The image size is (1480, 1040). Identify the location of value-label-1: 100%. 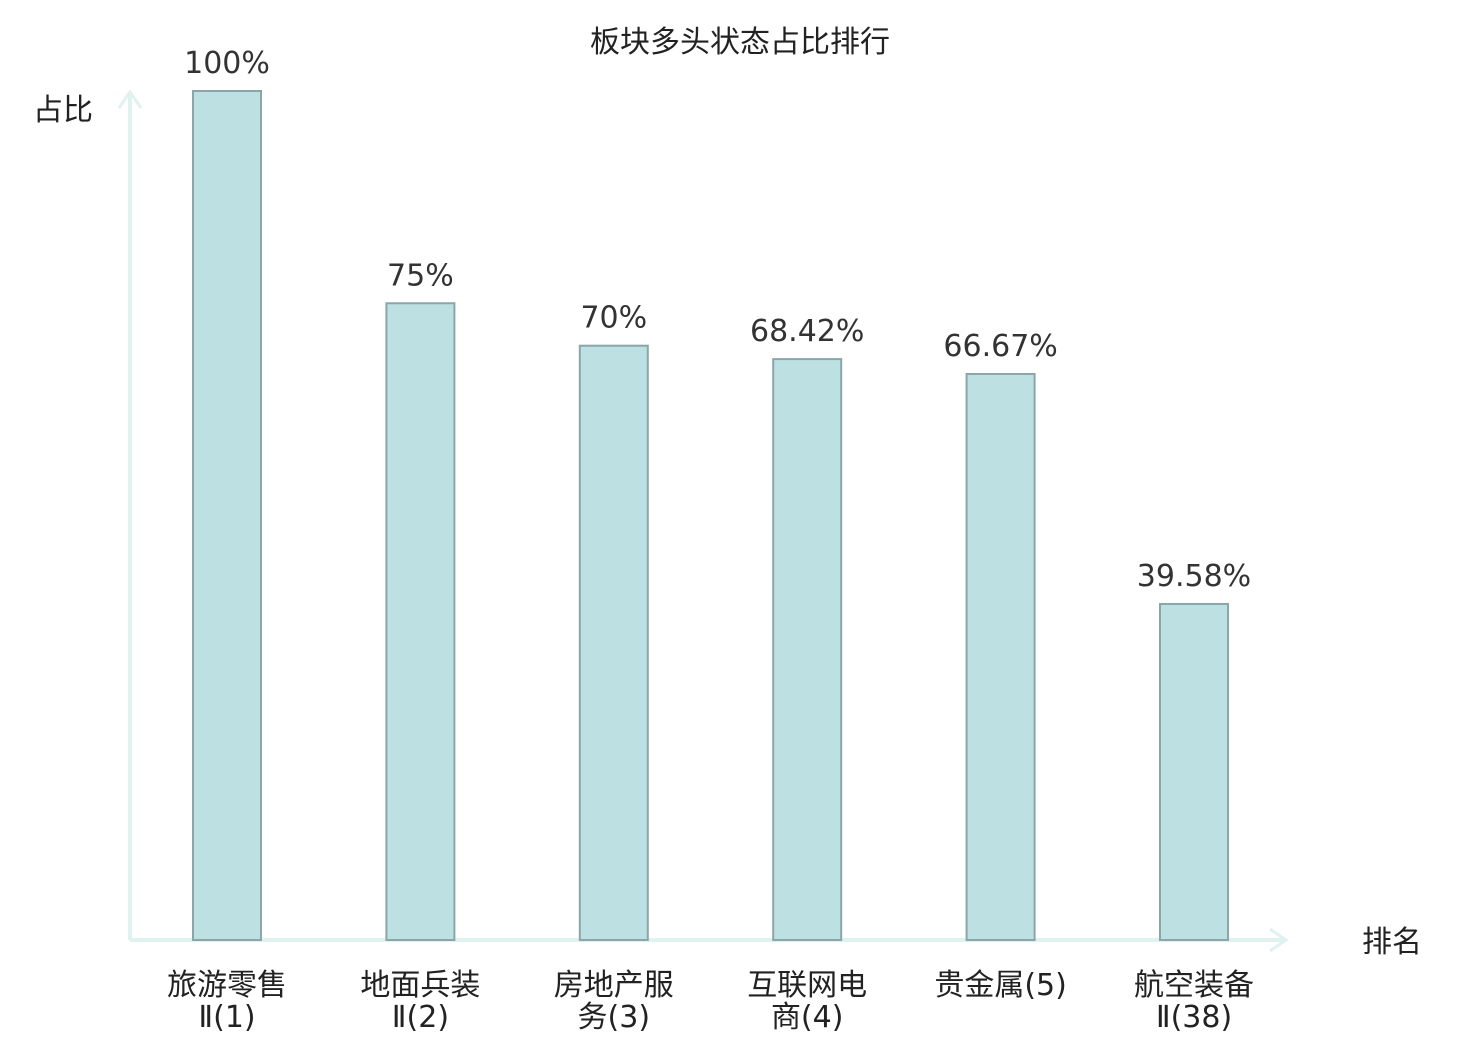
(227, 63).